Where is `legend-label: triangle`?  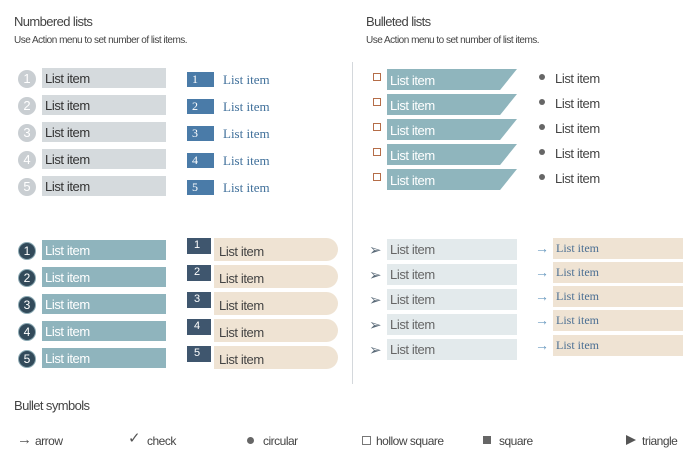 legend-label: triangle is located at coordinates (660, 441).